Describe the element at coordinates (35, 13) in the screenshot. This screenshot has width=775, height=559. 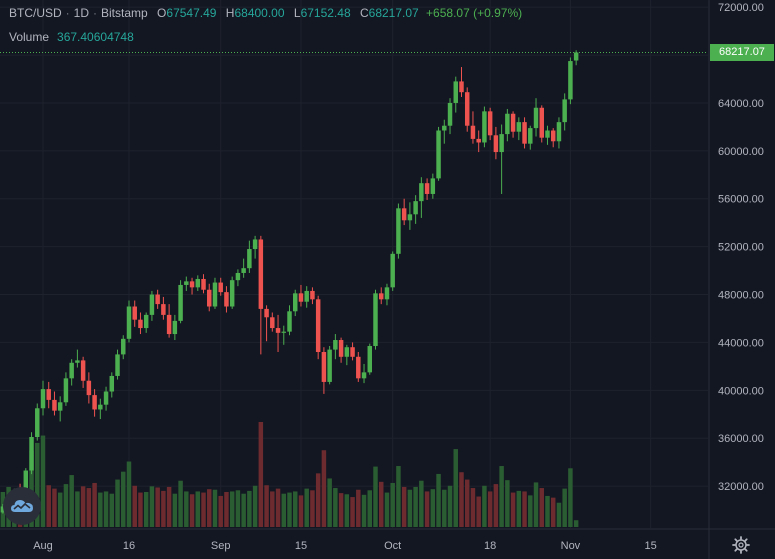
I see `symbol-label: BTC/USD` at that location.